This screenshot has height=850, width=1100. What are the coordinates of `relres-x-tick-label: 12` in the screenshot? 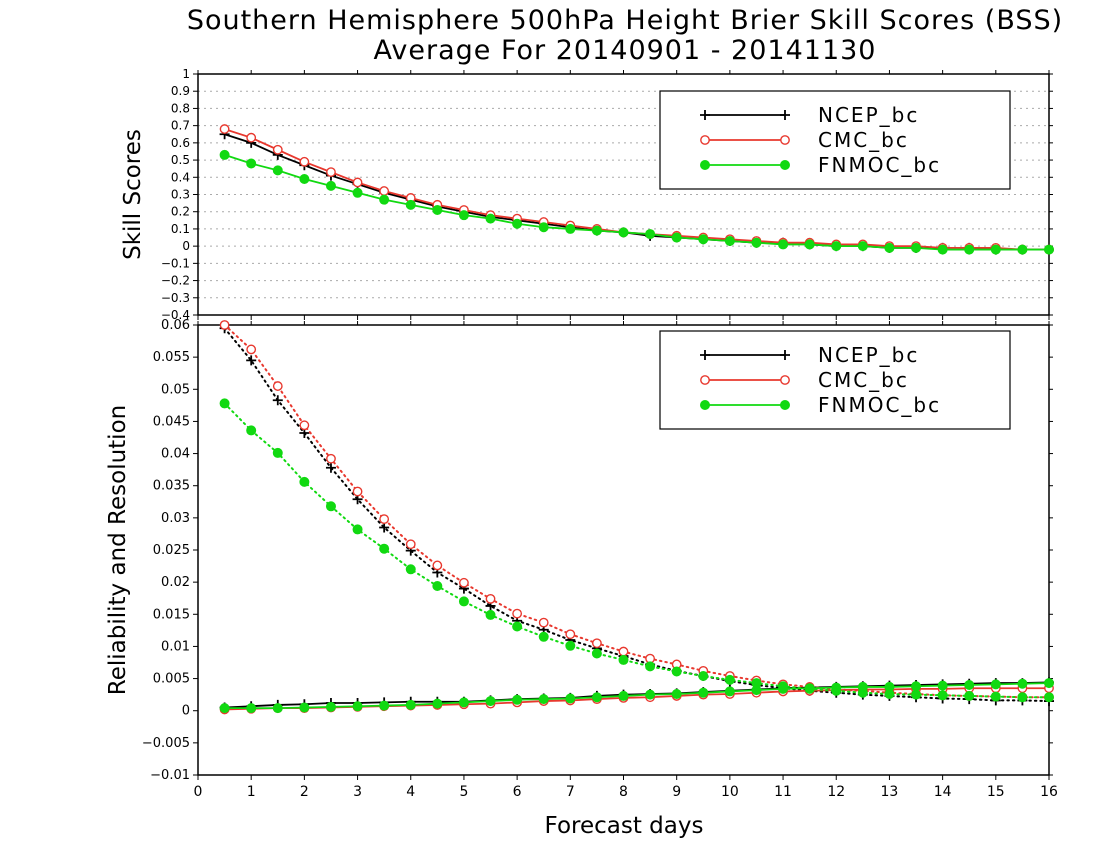 It's located at (836, 792).